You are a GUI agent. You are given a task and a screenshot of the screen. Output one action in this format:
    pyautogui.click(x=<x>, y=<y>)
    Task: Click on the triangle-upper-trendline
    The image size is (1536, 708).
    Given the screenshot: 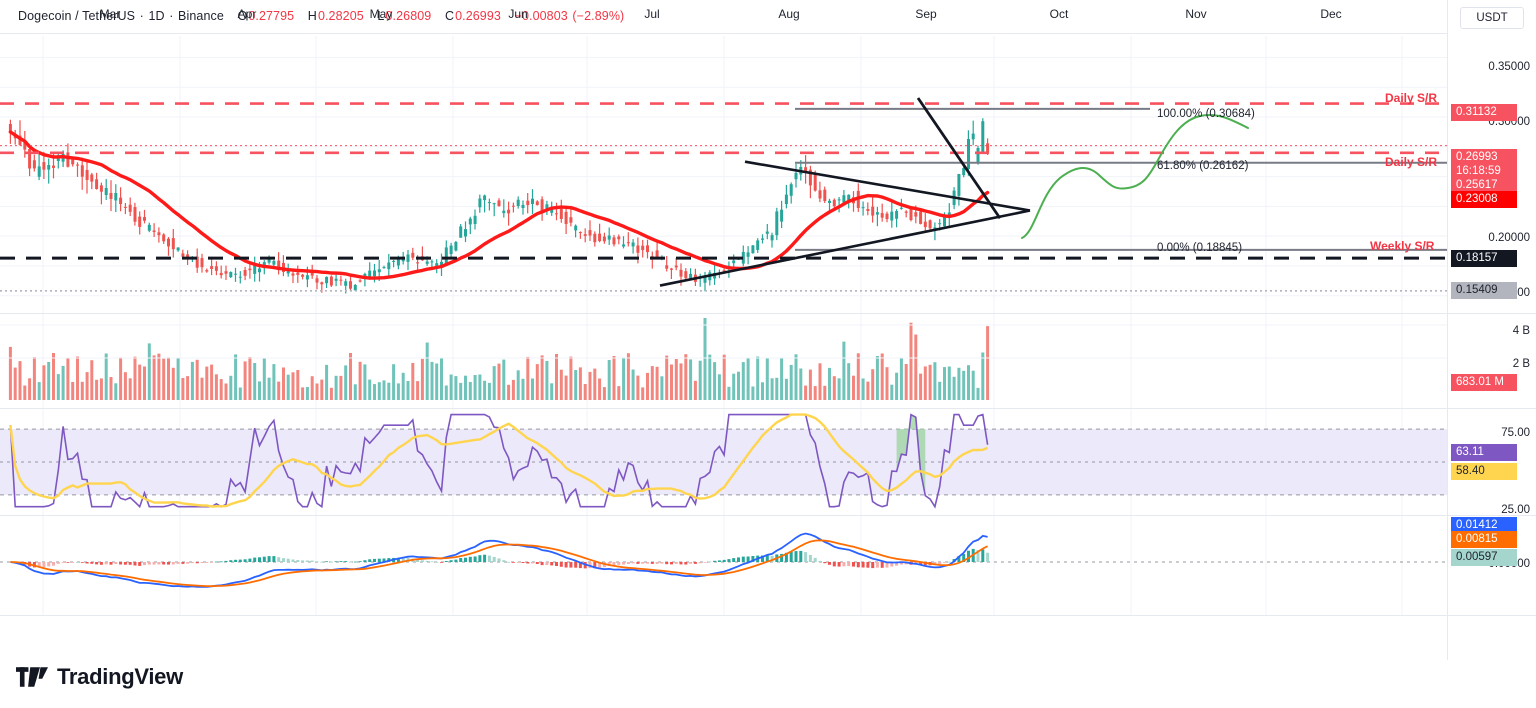 What is the action you would take?
    pyautogui.click(x=887, y=186)
    